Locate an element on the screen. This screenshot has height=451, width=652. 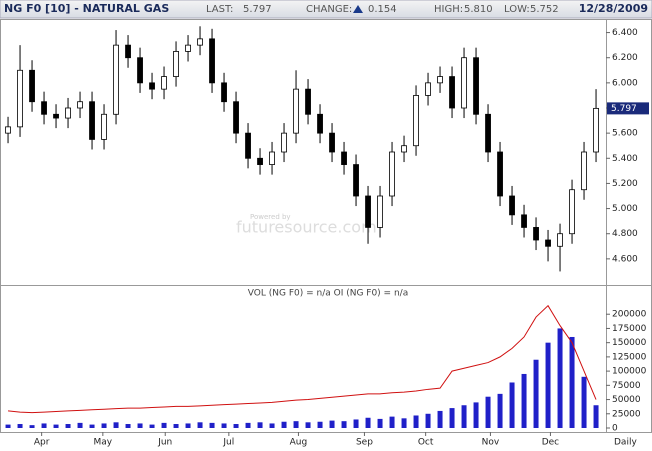
y-tick-label: 150000 is located at coordinates (629, 343).